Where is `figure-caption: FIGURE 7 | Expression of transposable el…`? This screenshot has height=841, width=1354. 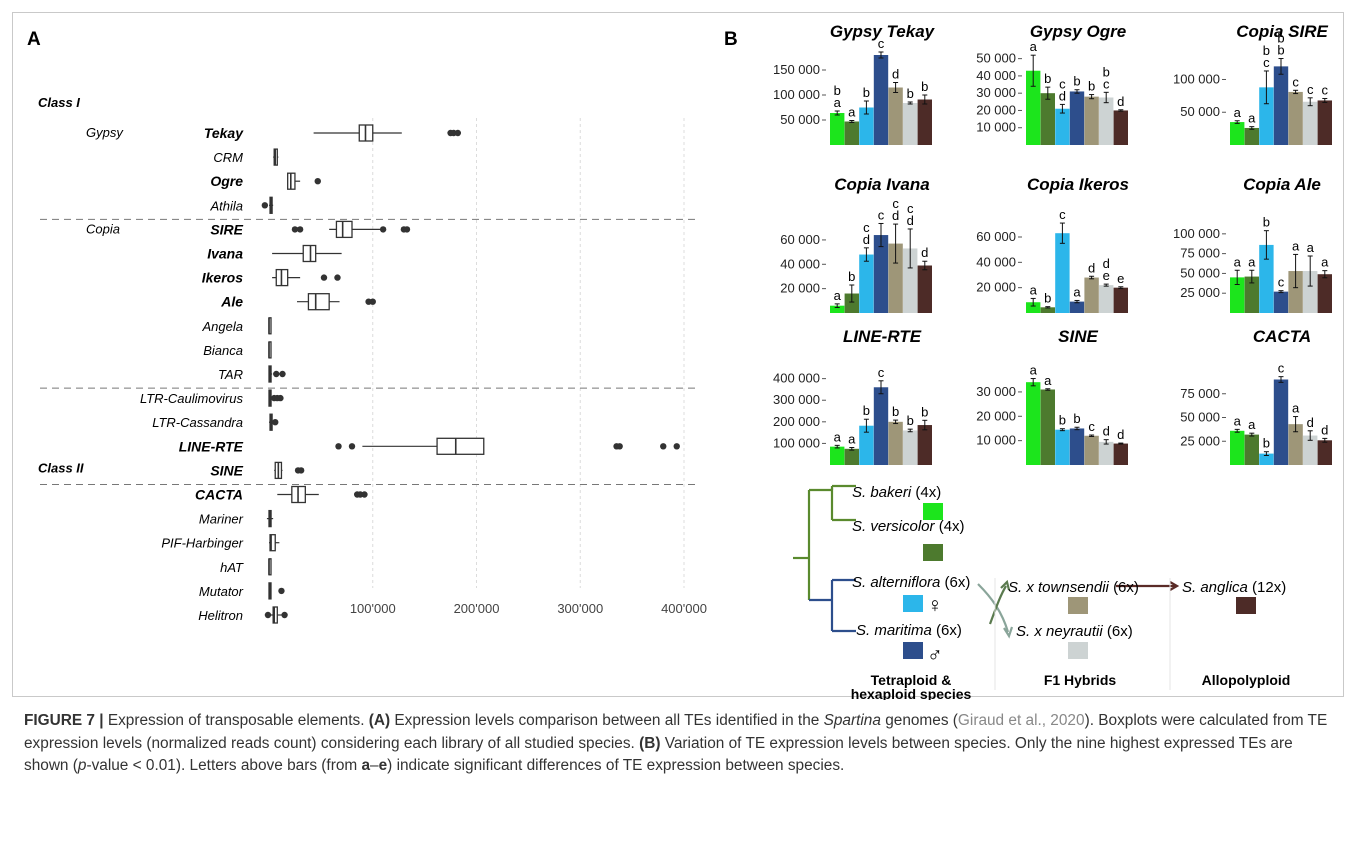 figure-caption: FIGURE 7 | Expression of transposable el… is located at coordinates (676, 743).